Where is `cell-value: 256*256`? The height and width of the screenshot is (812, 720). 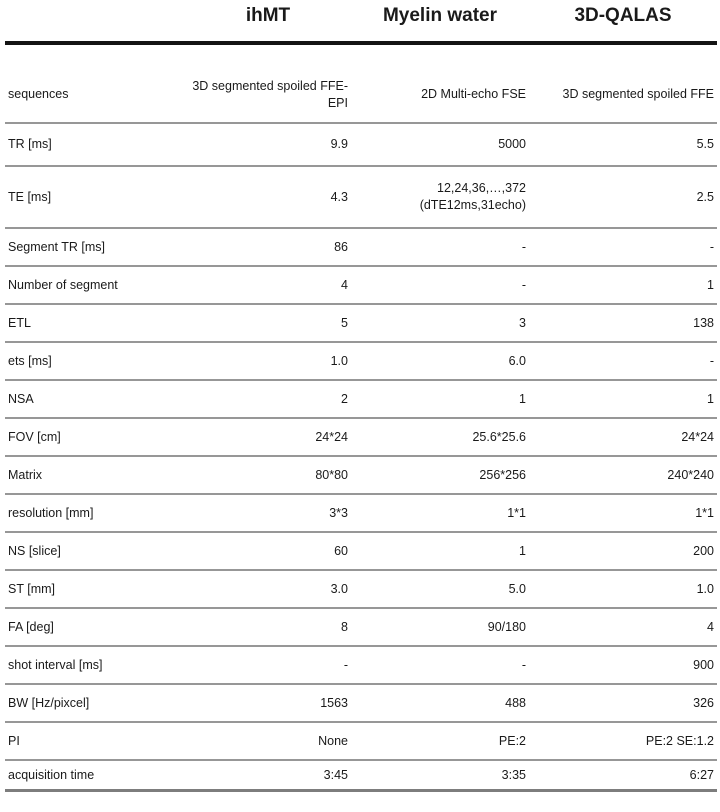 cell-value: 256*256 is located at coordinates (502, 474).